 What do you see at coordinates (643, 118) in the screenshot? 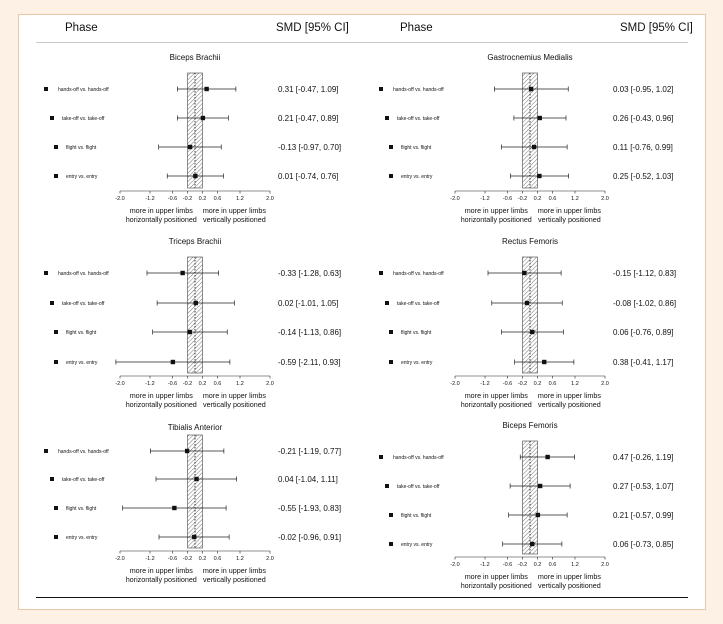
I see `smd-ci-text: 0.26 [-0.43, 0.96]` at bounding box center [643, 118].